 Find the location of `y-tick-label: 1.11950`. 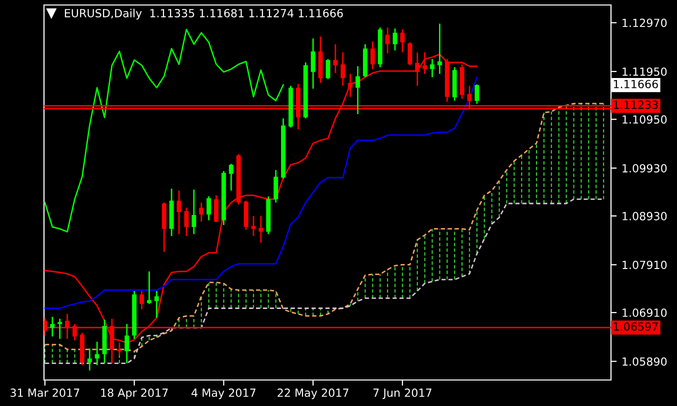

y-tick-label: 1.11950 is located at coordinates (644, 71).